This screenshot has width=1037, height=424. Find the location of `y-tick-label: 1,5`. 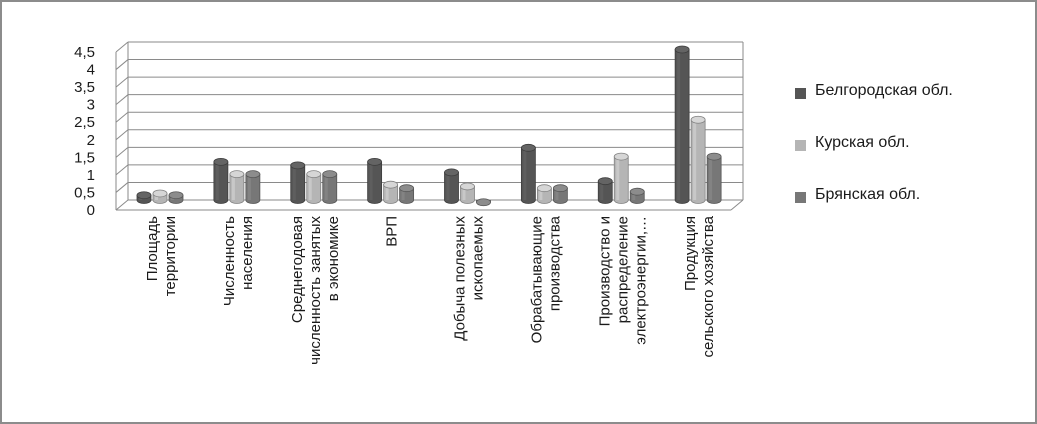

y-tick-label: 1,5 is located at coordinates (84, 157).